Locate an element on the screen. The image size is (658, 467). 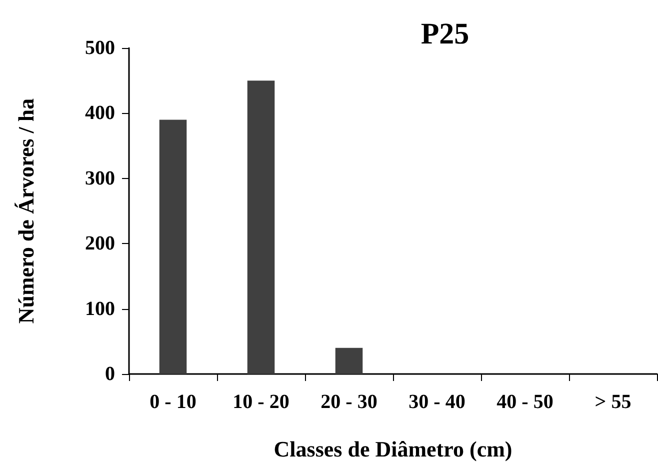
x-tick-label: 20 - 30 is located at coordinates (349, 402).